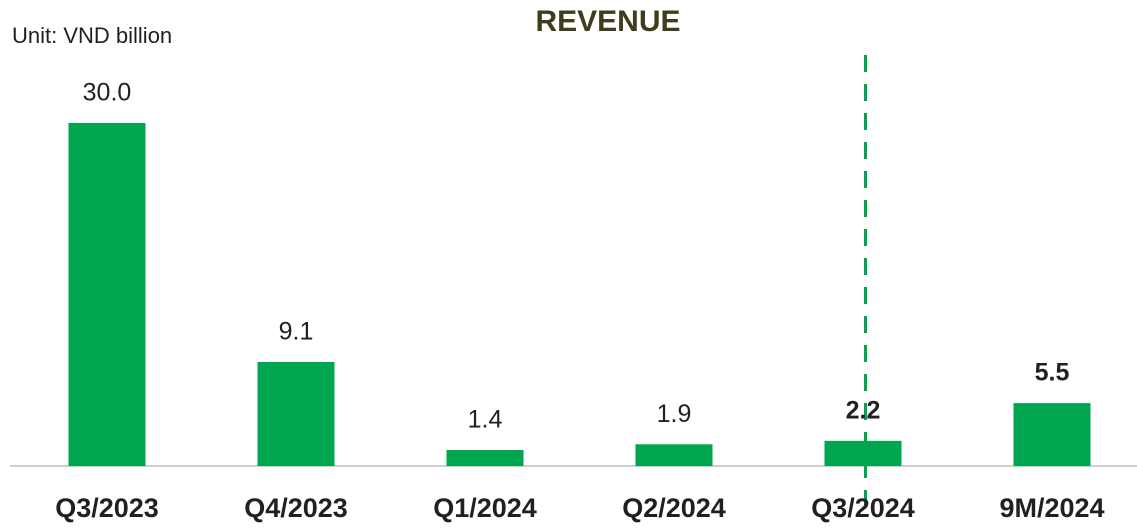 The width and height of the screenshot is (1137, 528). What do you see at coordinates (1052, 373) in the screenshot?
I see `data-label: 5.5` at bounding box center [1052, 373].